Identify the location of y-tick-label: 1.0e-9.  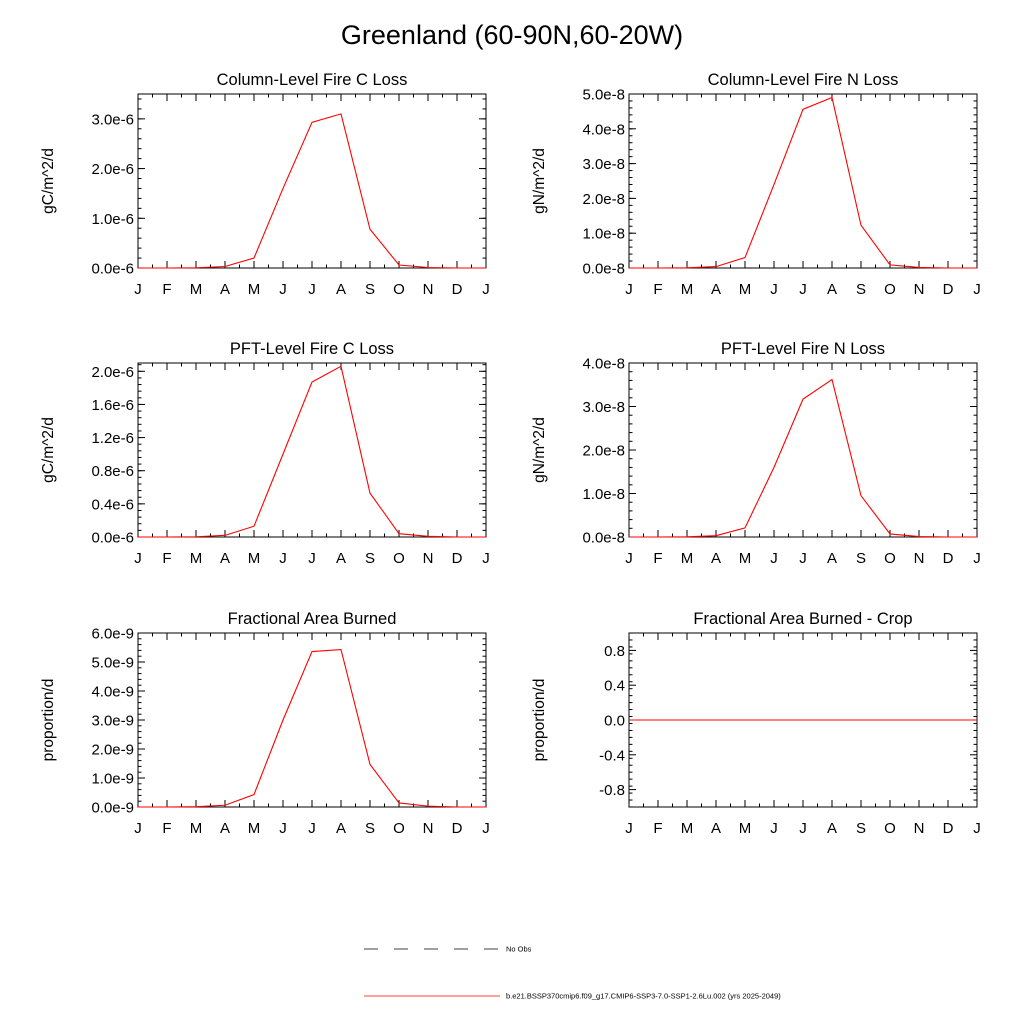
(112, 779).